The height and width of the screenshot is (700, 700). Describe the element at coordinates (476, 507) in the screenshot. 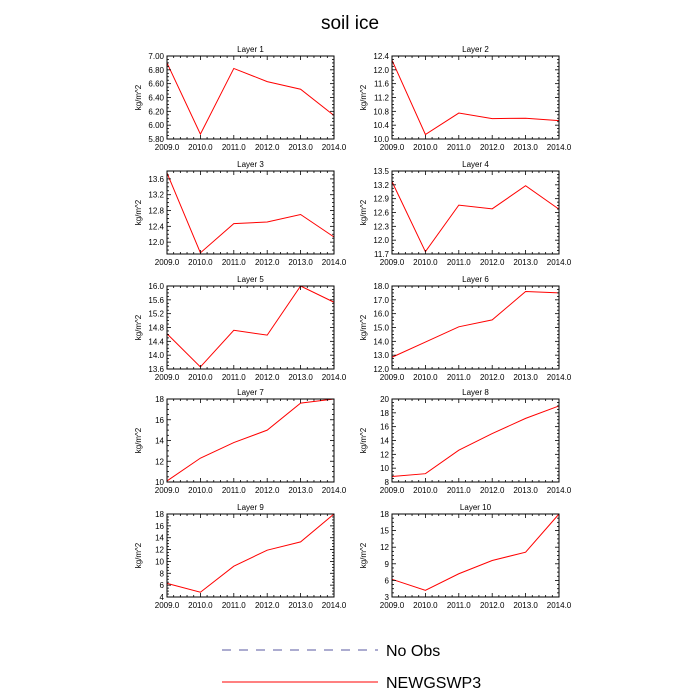

I see `panel-title: Layer 10` at that location.